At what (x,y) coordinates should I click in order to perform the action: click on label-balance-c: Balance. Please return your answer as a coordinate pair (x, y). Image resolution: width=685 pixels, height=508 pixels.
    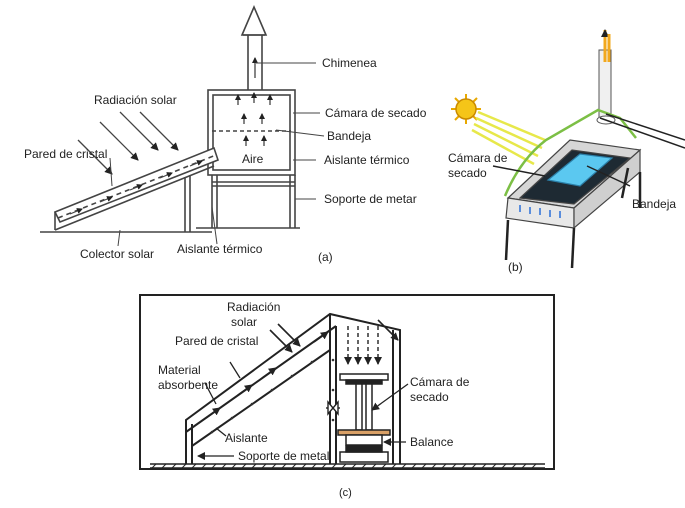
    Looking at the image, I should click on (432, 442).